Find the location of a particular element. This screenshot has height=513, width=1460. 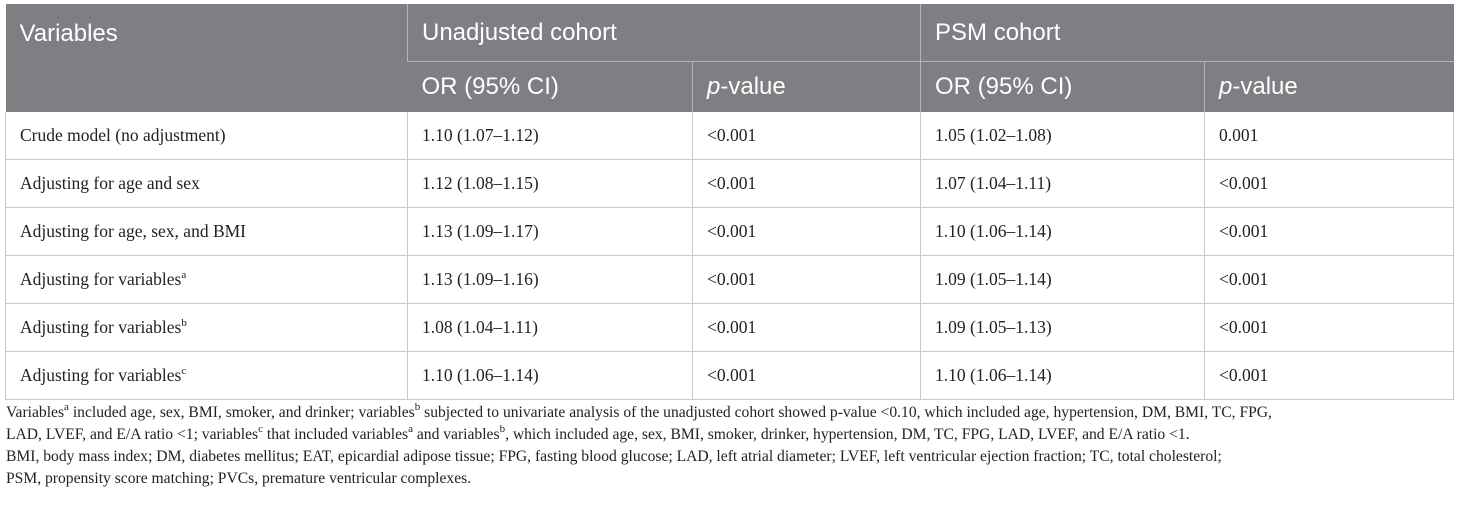

row-label: Adjusting for age, sex, and BMI is located at coordinates (206, 231).